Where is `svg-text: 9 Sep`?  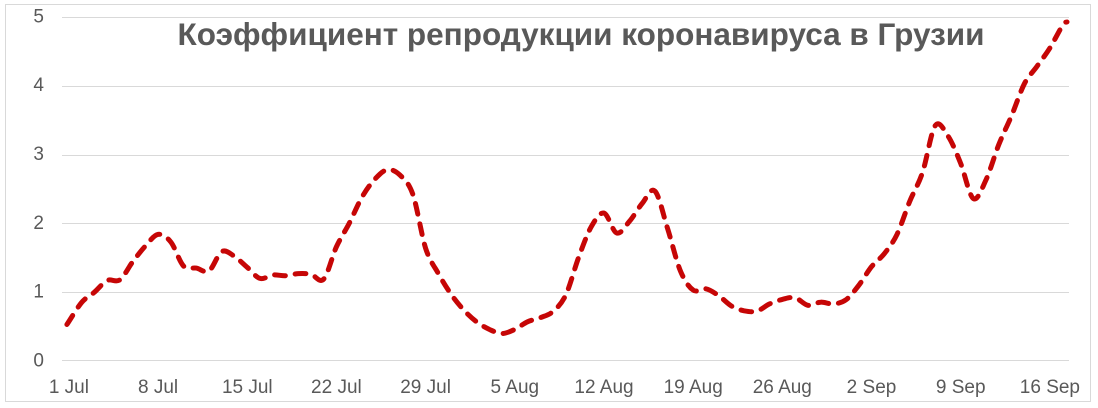 svg-text: 9 Sep is located at coordinates (961, 387).